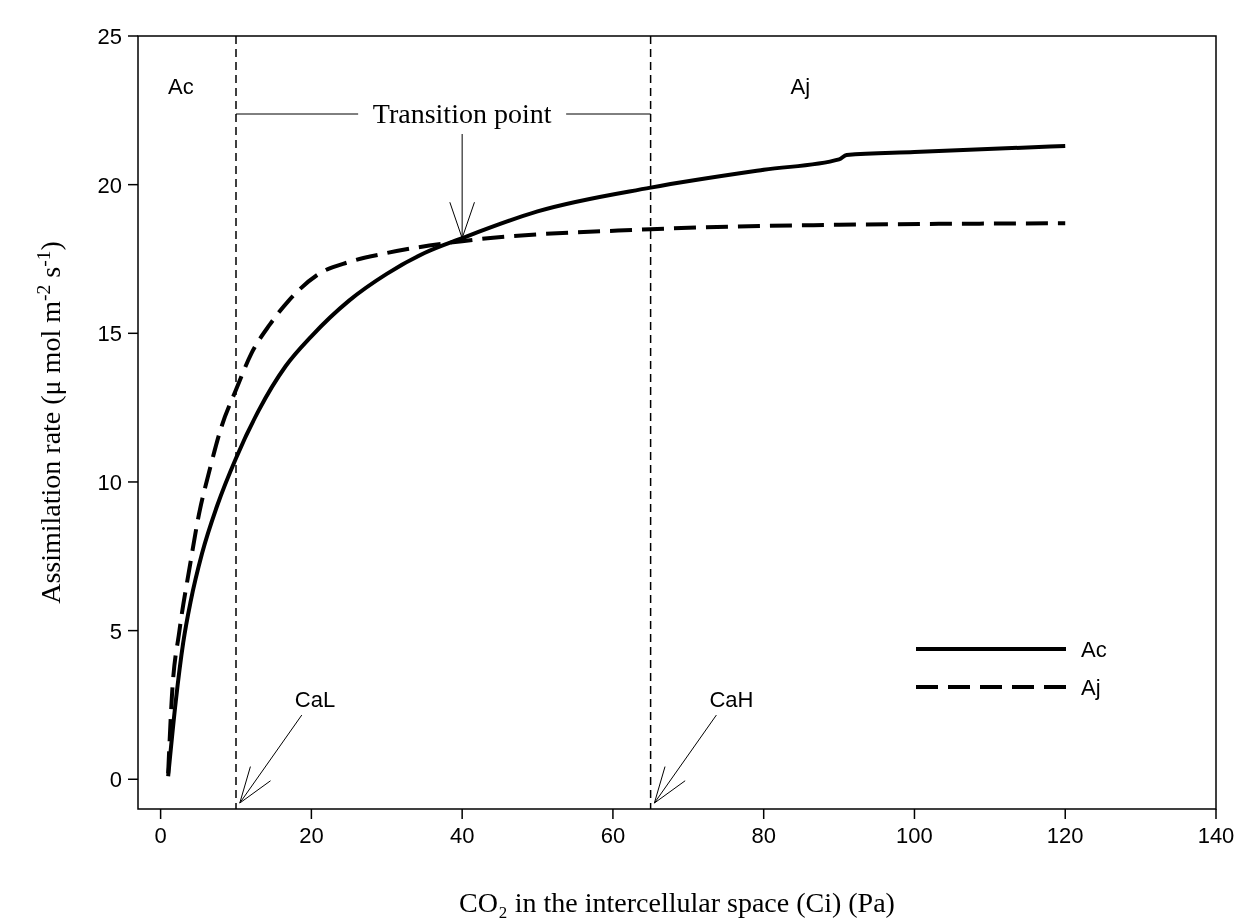 The width and height of the screenshot is (1238, 924). What do you see at coordinates (109, 482) in the screenshot?
I see `y-tick-label: 10` at bounding box center [109, 482].